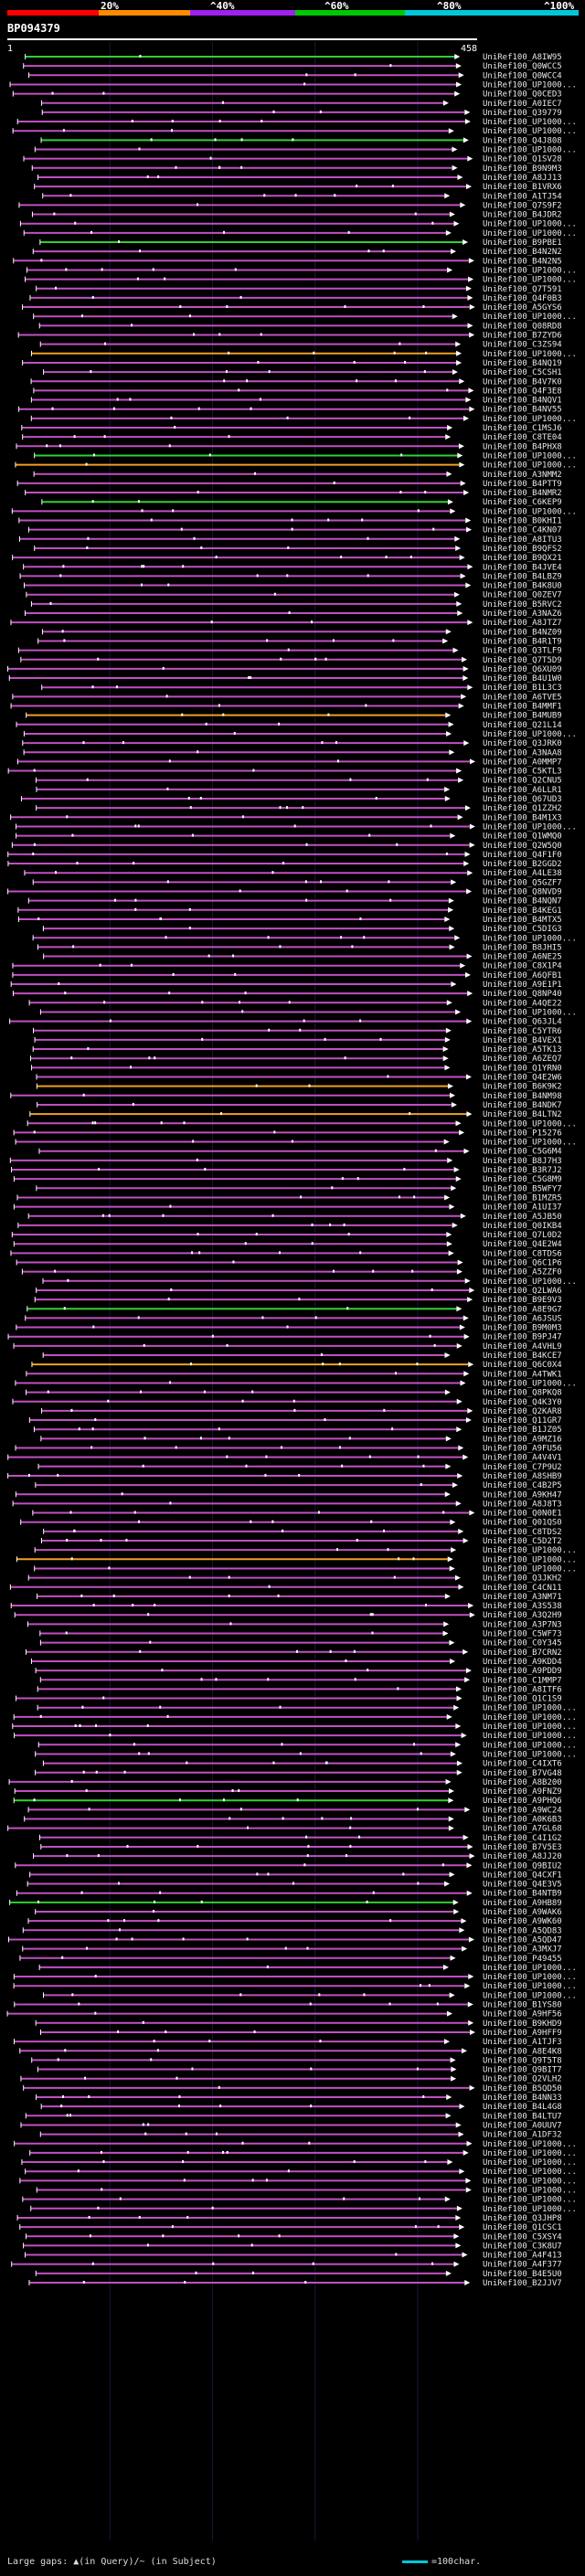  Describe the element at coordinates (522, 1226) in the screenshot. I see `hit-label: UniRef100_Q0IKB4` at that location.